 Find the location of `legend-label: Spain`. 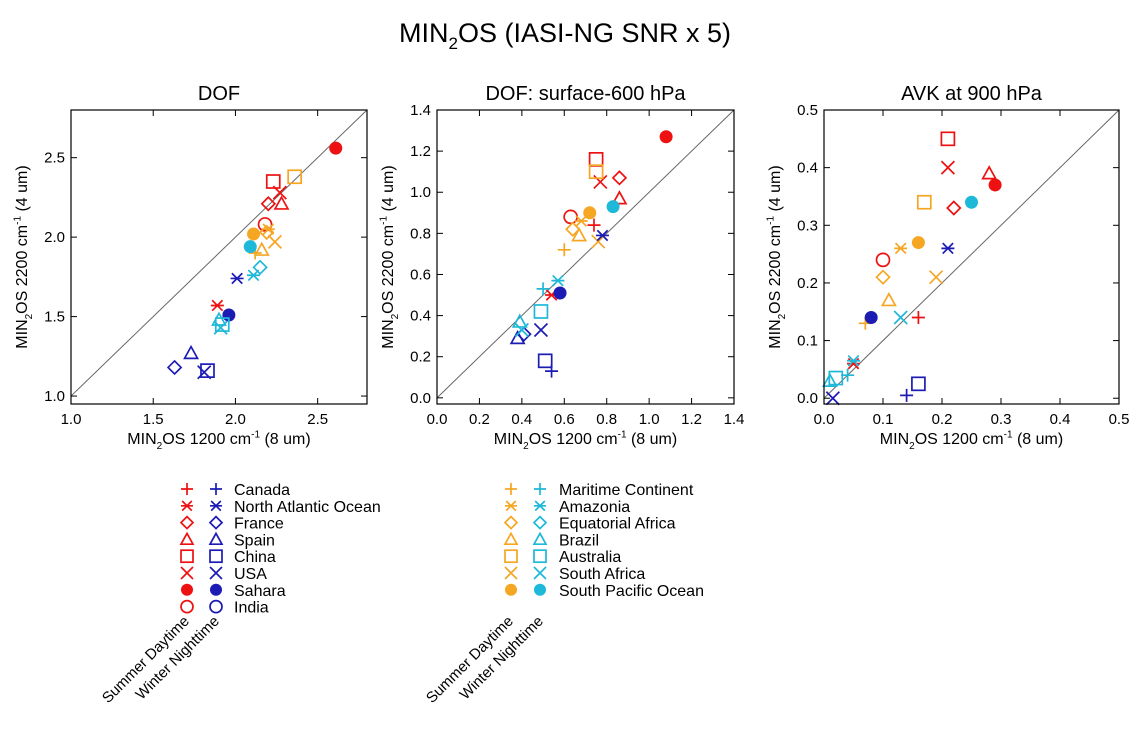

legend-label: Spain is located at coordinates (254, 540).